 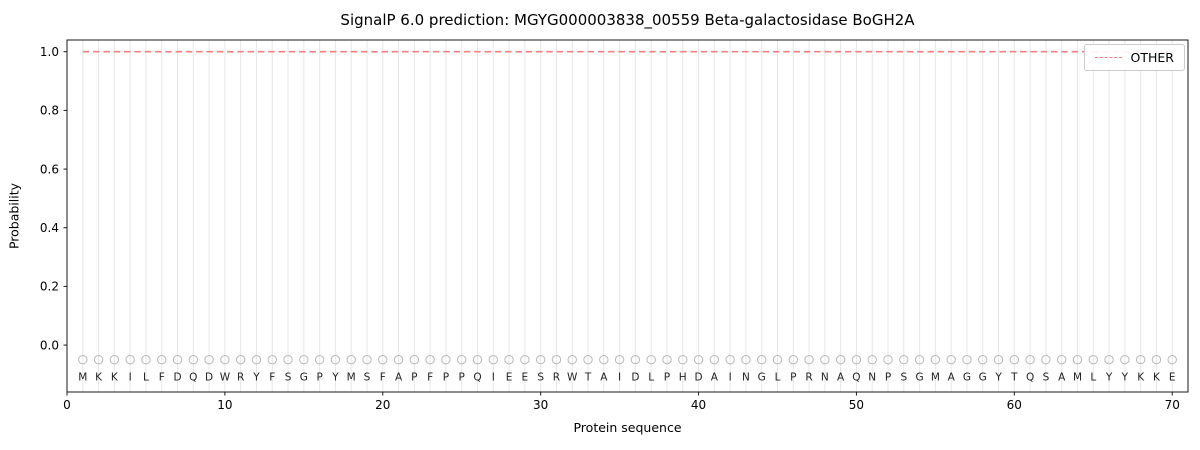 What do you see at coordinates (49, 52) in the screenshot?
I see `y-tick-label: 1.0` at bounding box center [49, 52].